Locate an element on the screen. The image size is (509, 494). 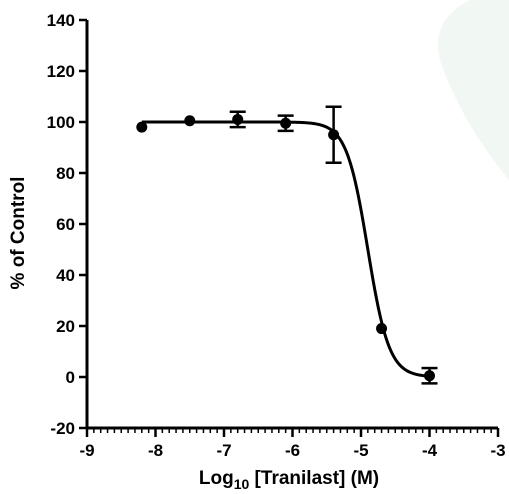
x-axis-ticks: -9 -8 -7 -6 -5 -4 -3 is located at coordinates (292, 444).